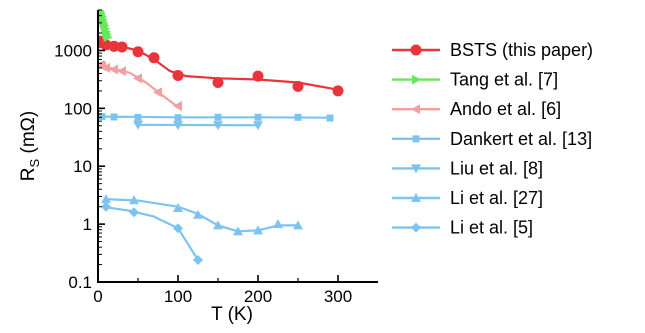 The height and width of the screenshot is (333, 645). Describe the element at coordinates (78, 108) in the screenshot. I see `y-tick-label: 100` at that location.